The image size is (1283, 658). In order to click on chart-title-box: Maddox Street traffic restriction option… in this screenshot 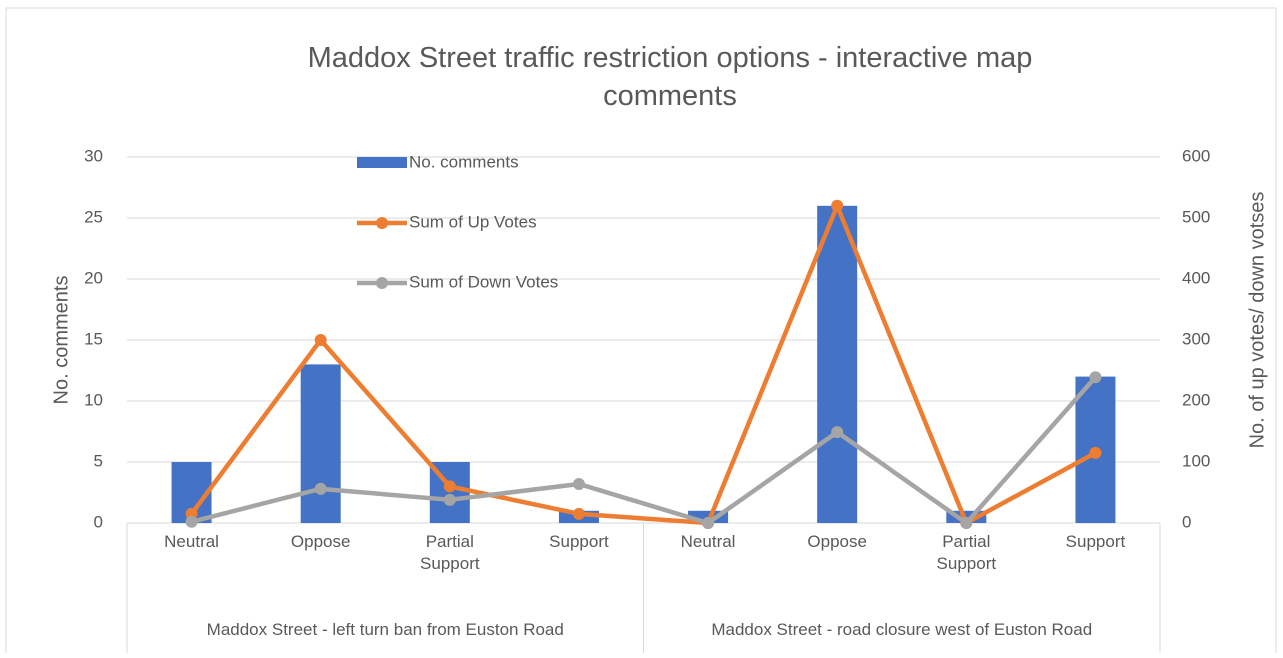, I will do `click(670, 77)`.